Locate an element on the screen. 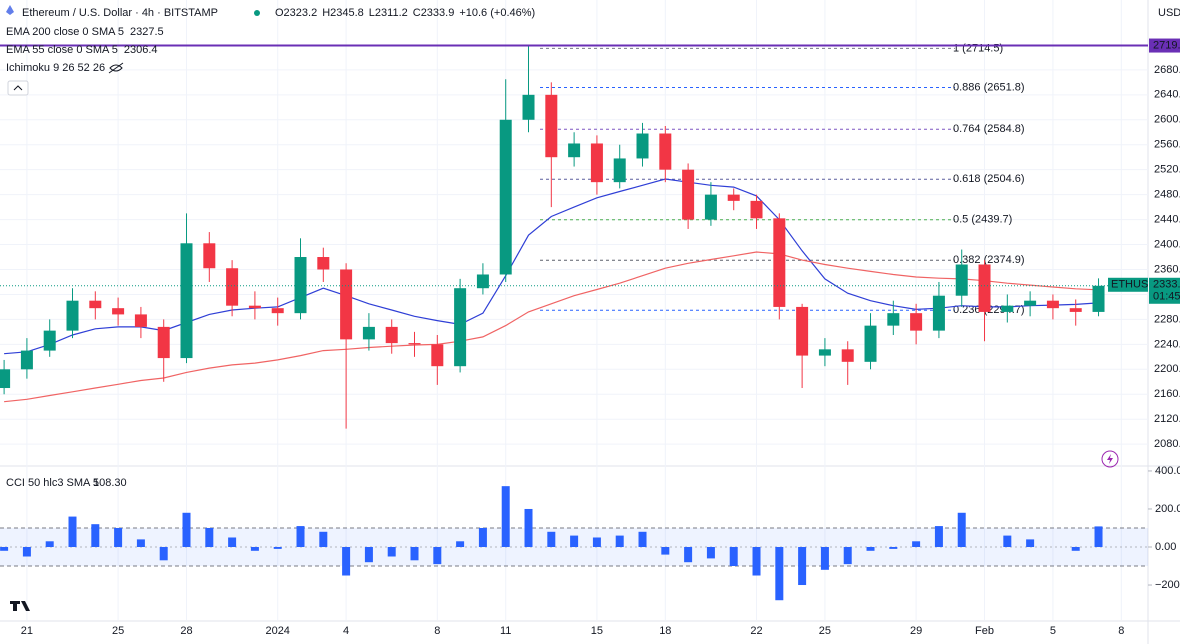  collapse-icon is located at coordinates (18, 88).